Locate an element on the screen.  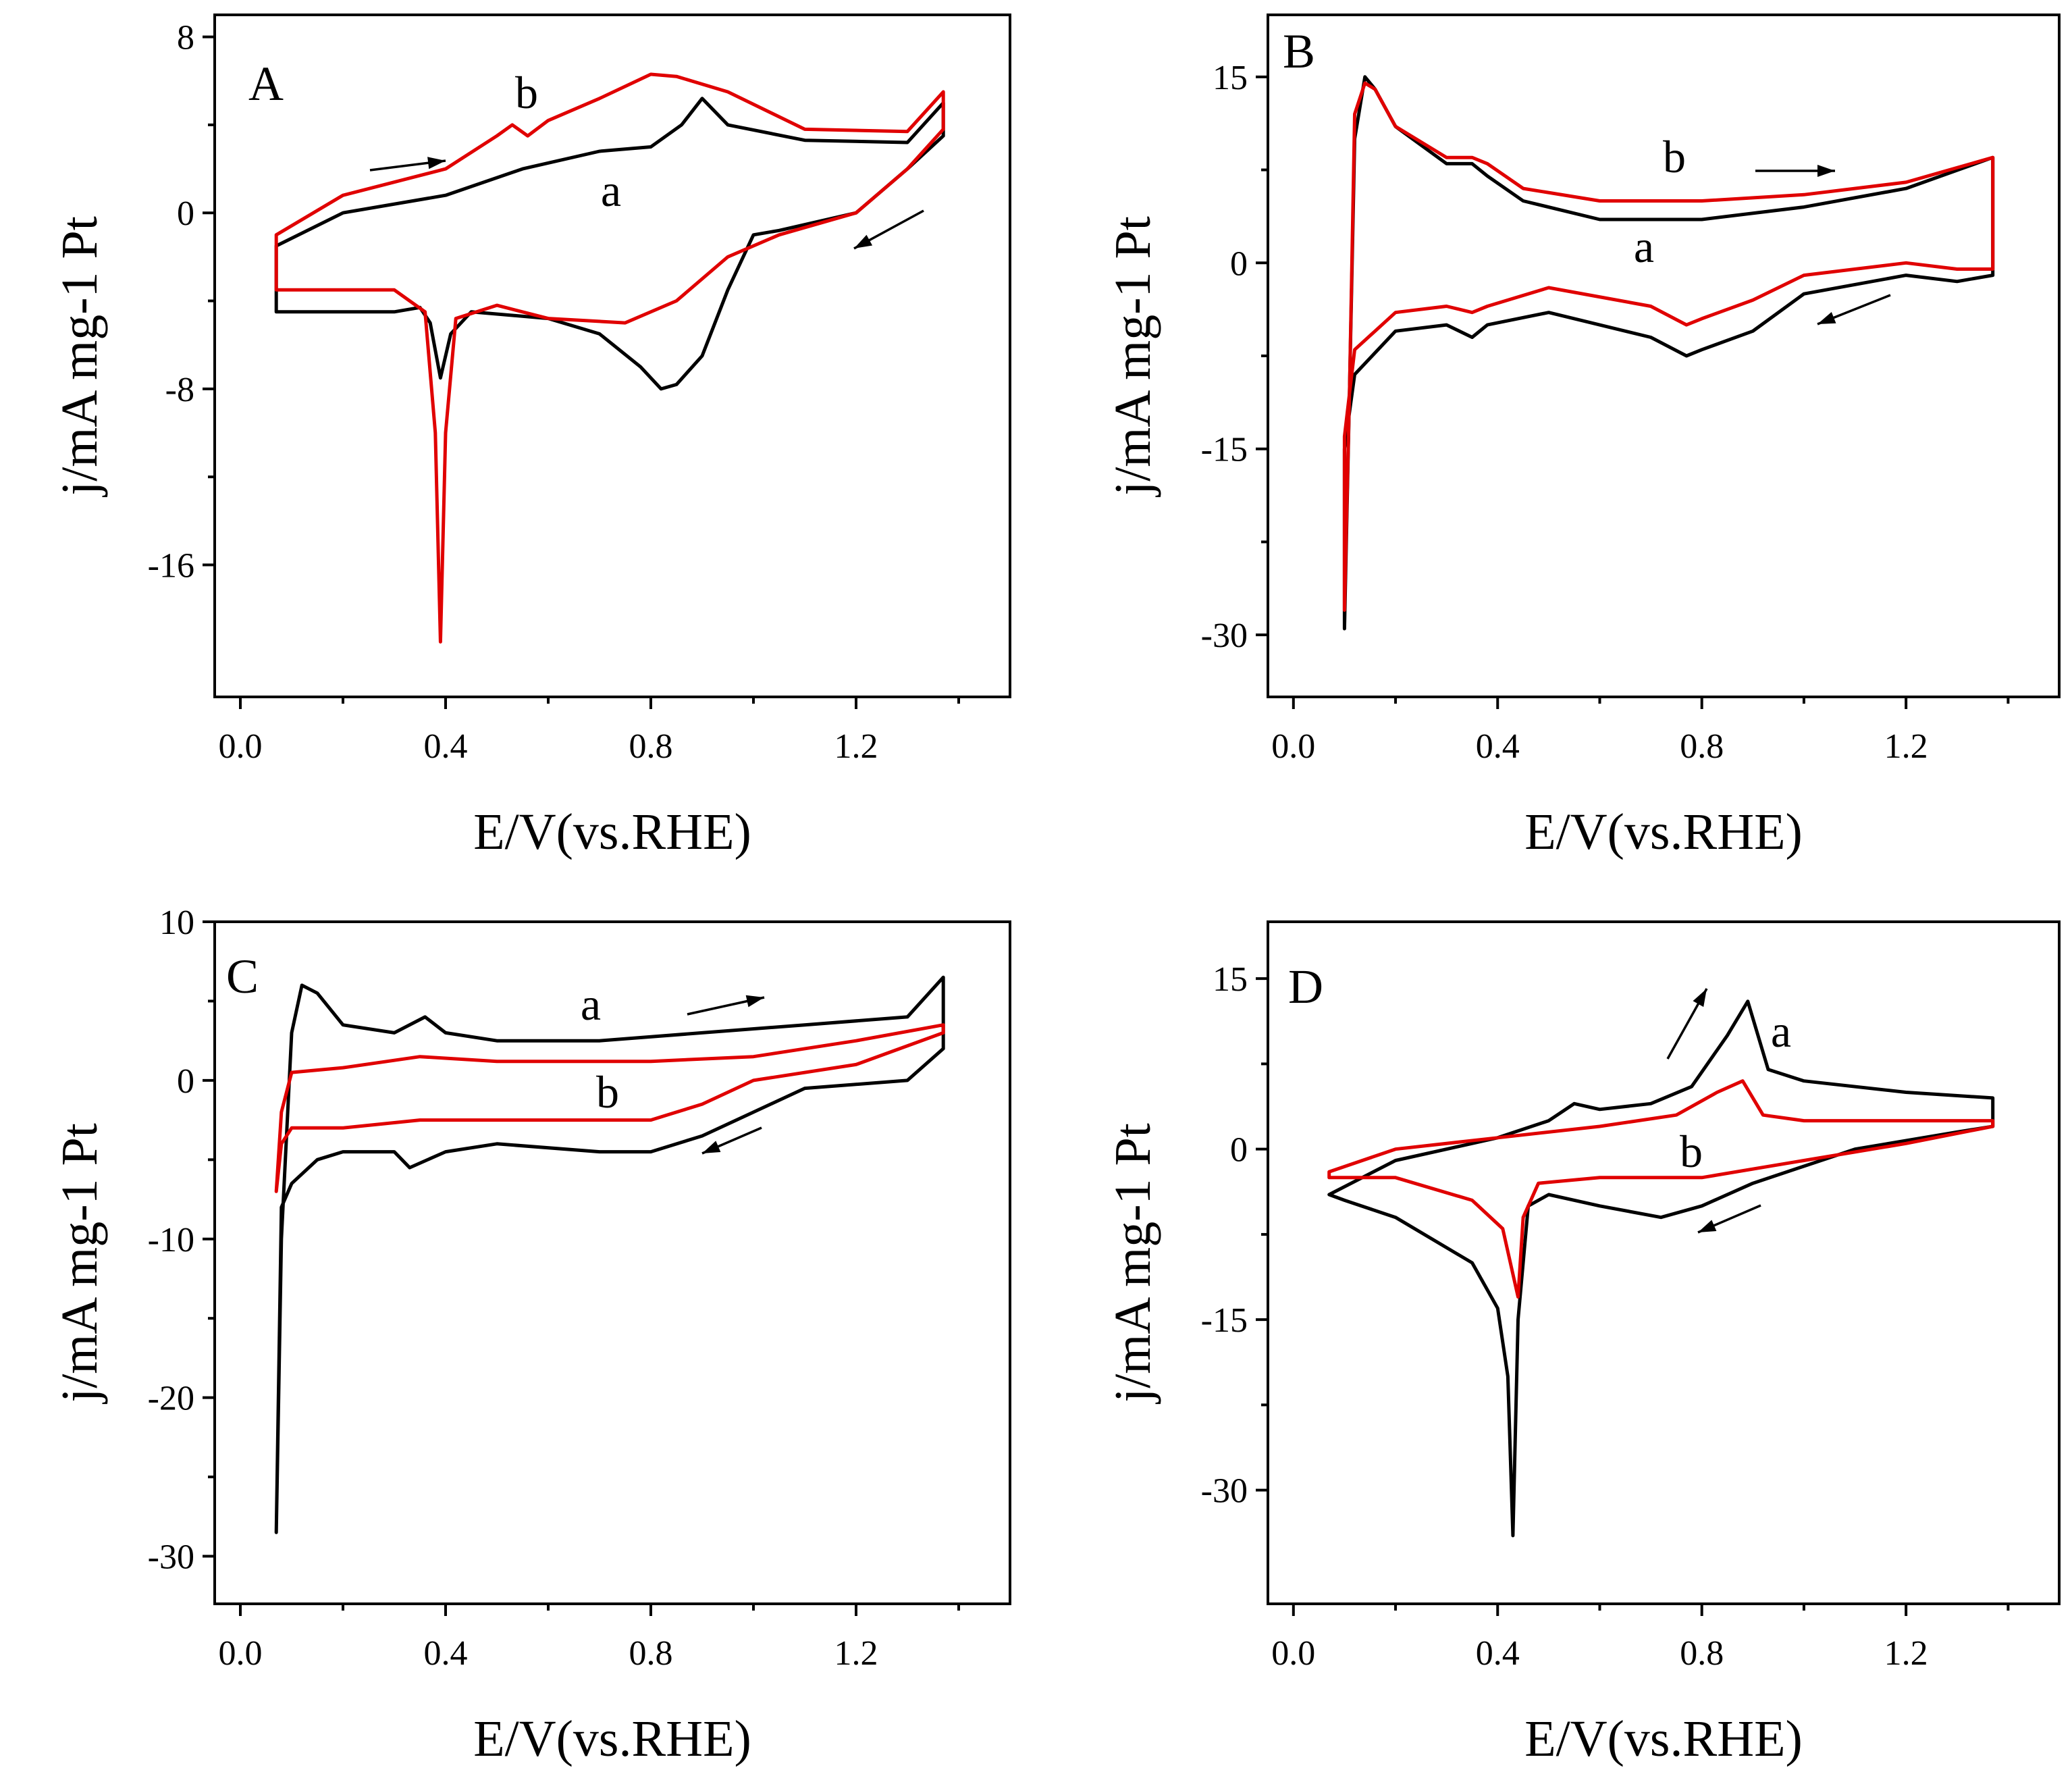
y-tick-label: -16 is located at coordinates (171, 566).